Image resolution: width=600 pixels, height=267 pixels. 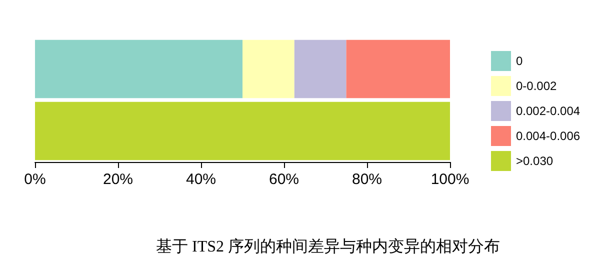 What do you see at coordinates (367, 179) in the screenshot?
I see `x-tick-label: 80%` at bounding box center [367, 179].